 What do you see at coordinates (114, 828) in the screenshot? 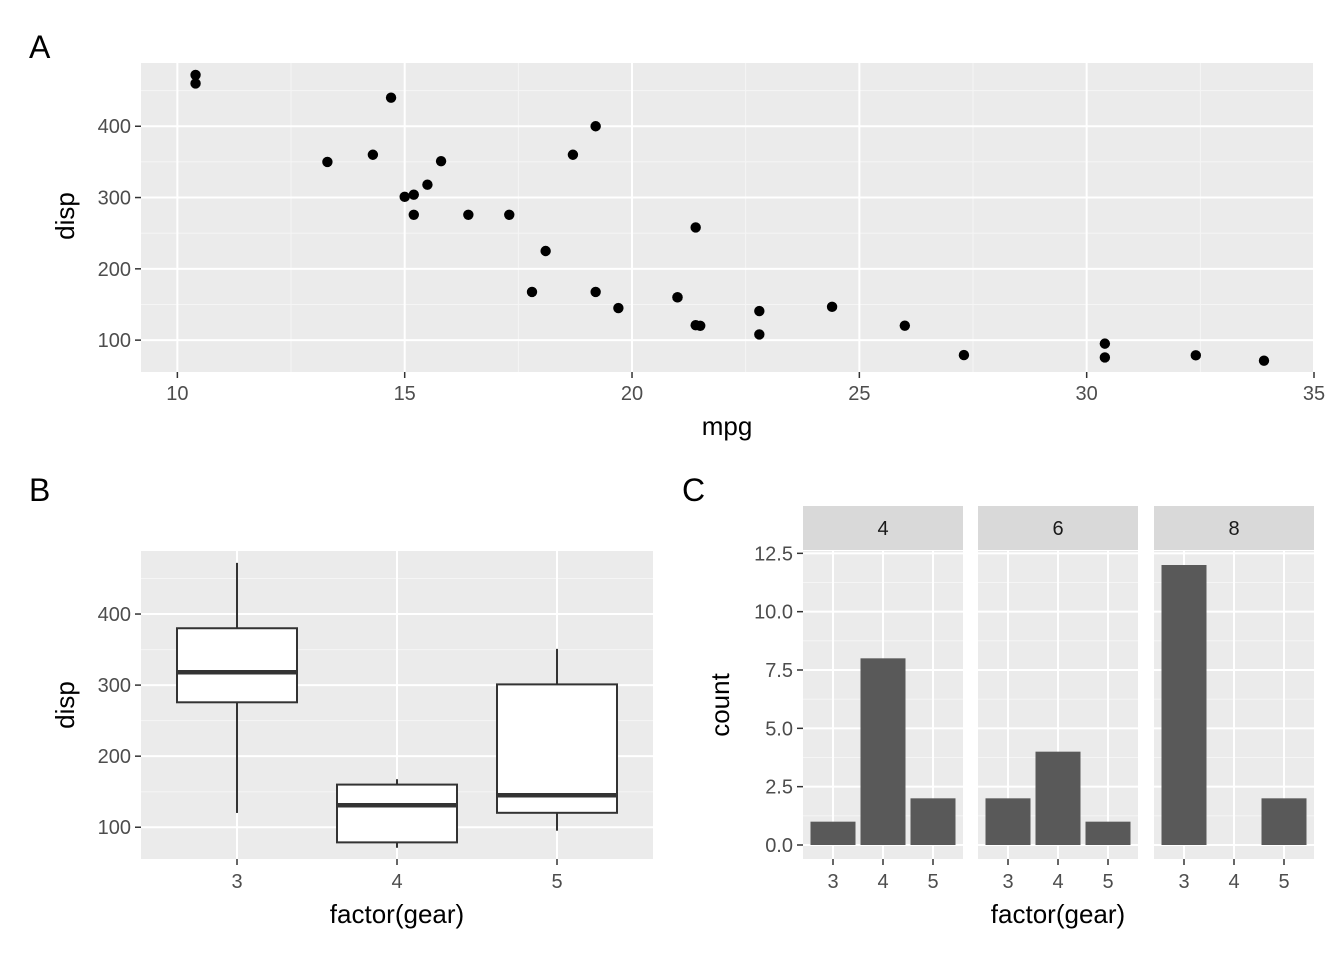
I see `panel-b-y-tick-label: 100` at bounding box center [114, 828].